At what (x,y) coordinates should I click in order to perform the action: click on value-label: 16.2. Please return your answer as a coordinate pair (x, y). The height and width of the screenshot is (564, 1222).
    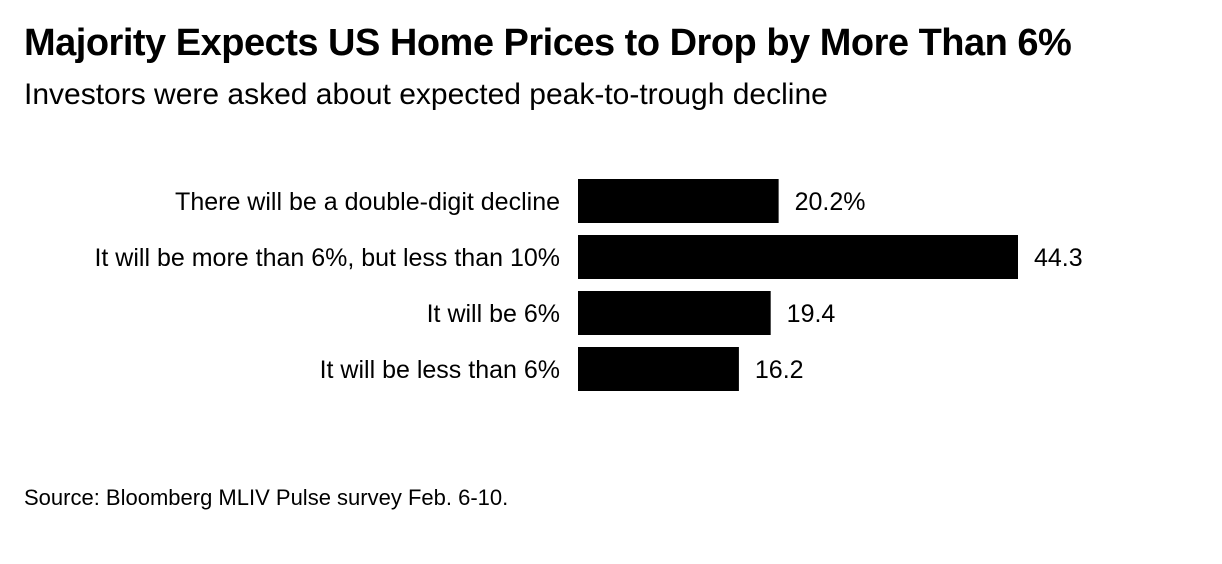
    Looking at the image, I should click on (779, 370).